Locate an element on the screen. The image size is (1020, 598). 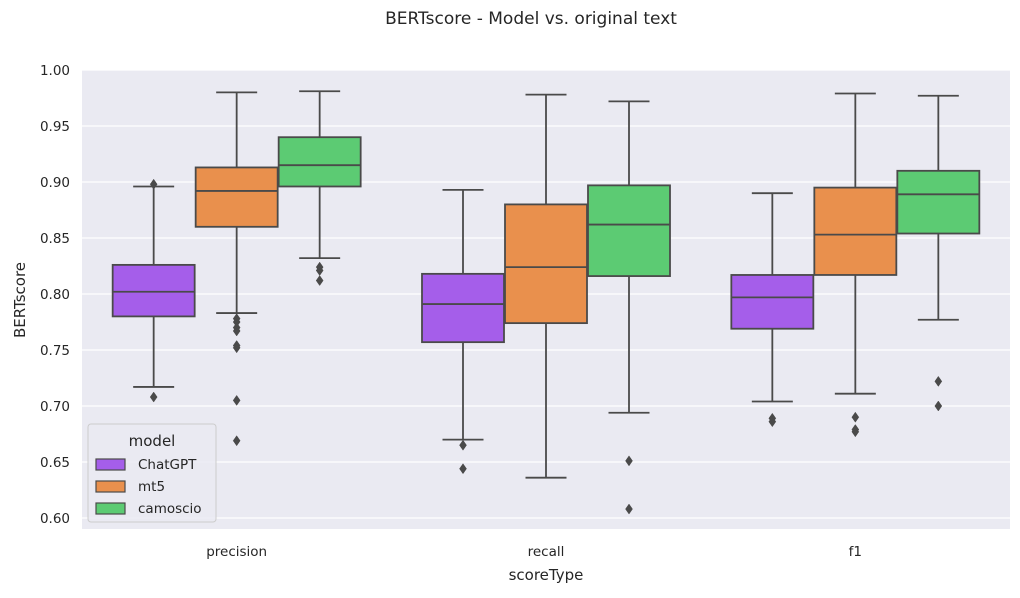
y-tick-labels: 0.60 0.65 0.70 0.75 0.80 0.85 0.90 0.95 1.00 is located at coordinates (55, 295).